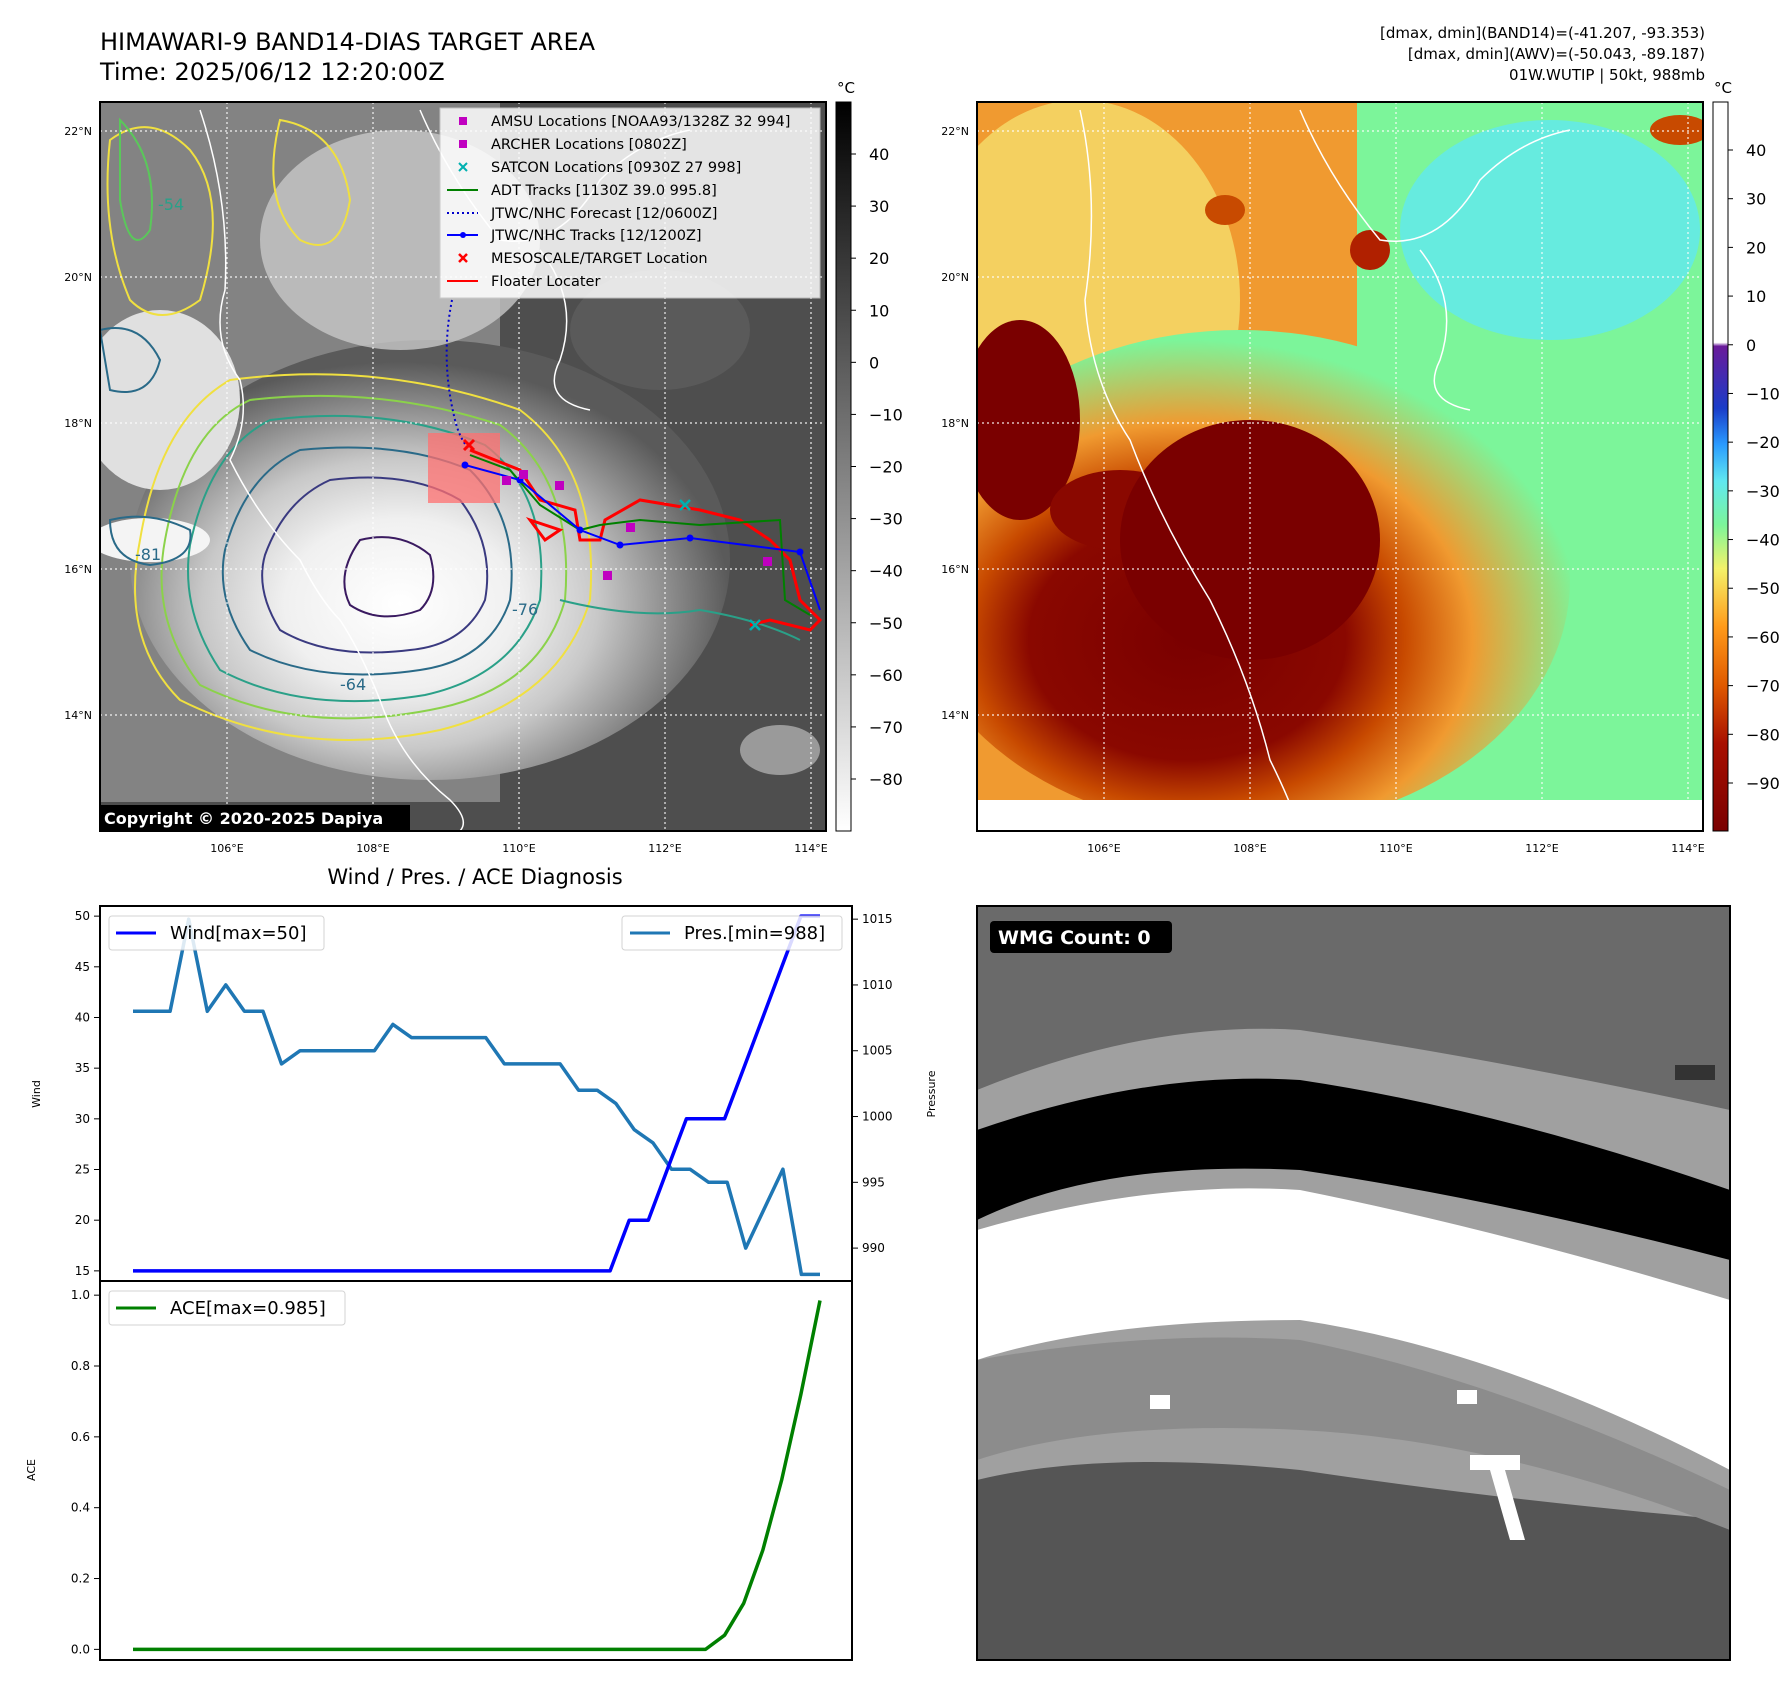 Image resolution: width=1792 pixels, height=1690 pixels. What do you see at coordinates (955, 715) in the screenshot?
I see `lat-label: 14°N` at bounding box center [955, 715].